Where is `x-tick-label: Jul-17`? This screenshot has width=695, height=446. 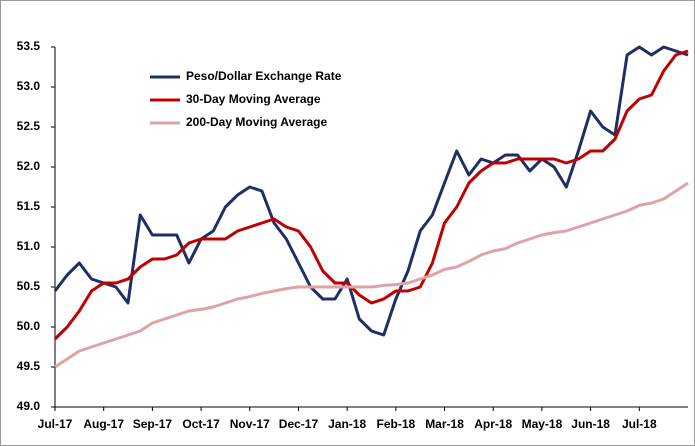 x-tick-label: Jul-17 is located at coordinates (55, 424).